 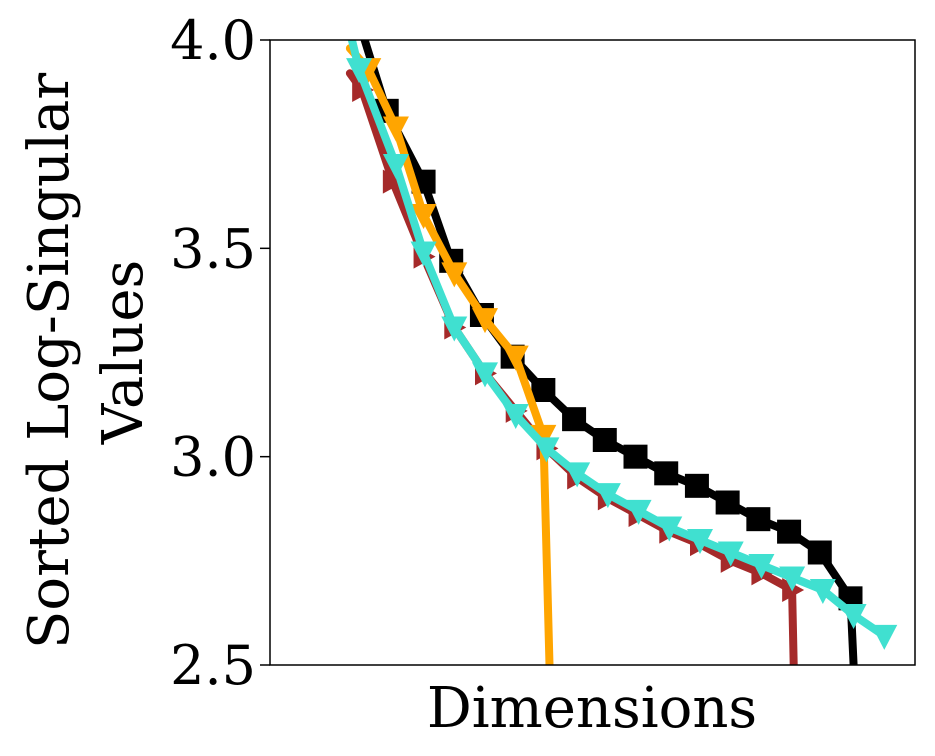 I want to click on y-axis: 4.0 3.5 3.0 2.5, so click(x=220, y=353).